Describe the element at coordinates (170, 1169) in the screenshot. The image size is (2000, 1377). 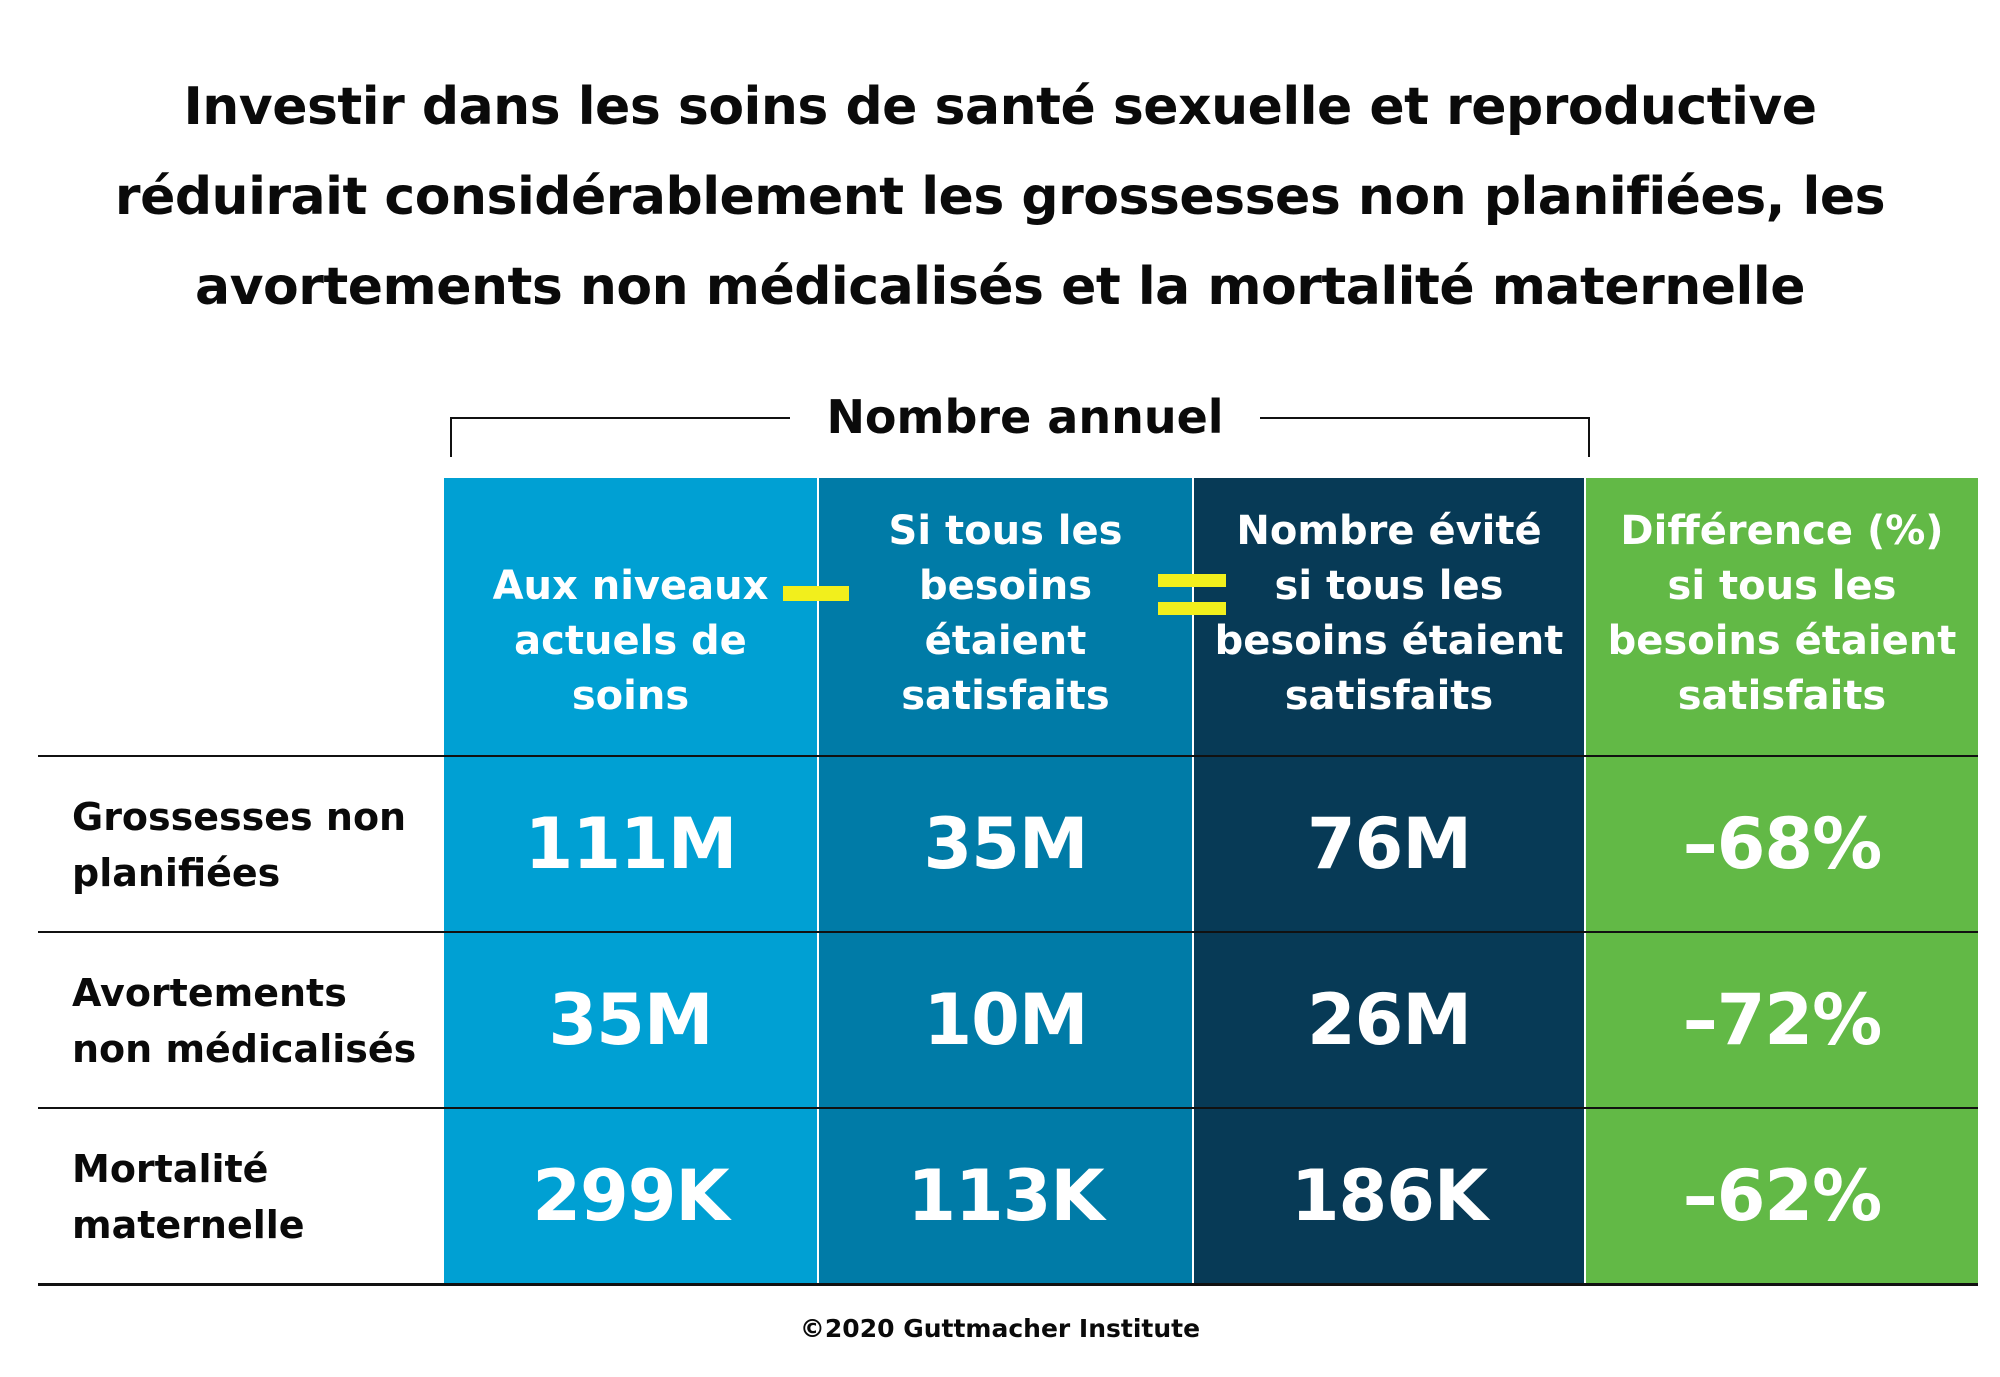
I see `row-label-line: Mortalité` at that location.